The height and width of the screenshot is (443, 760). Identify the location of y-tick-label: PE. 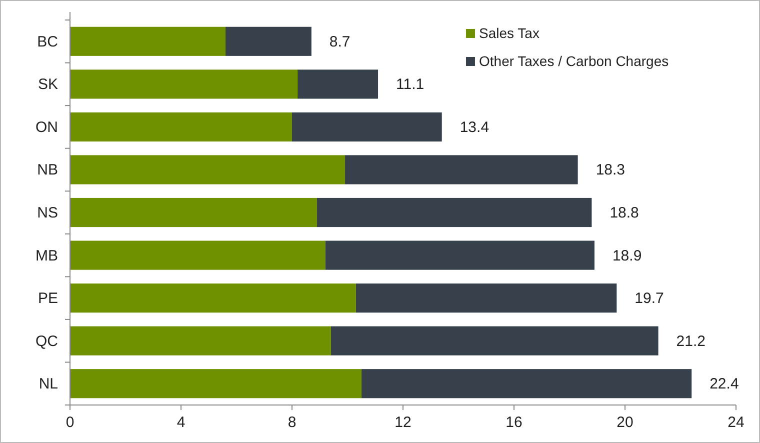
(48, 299).